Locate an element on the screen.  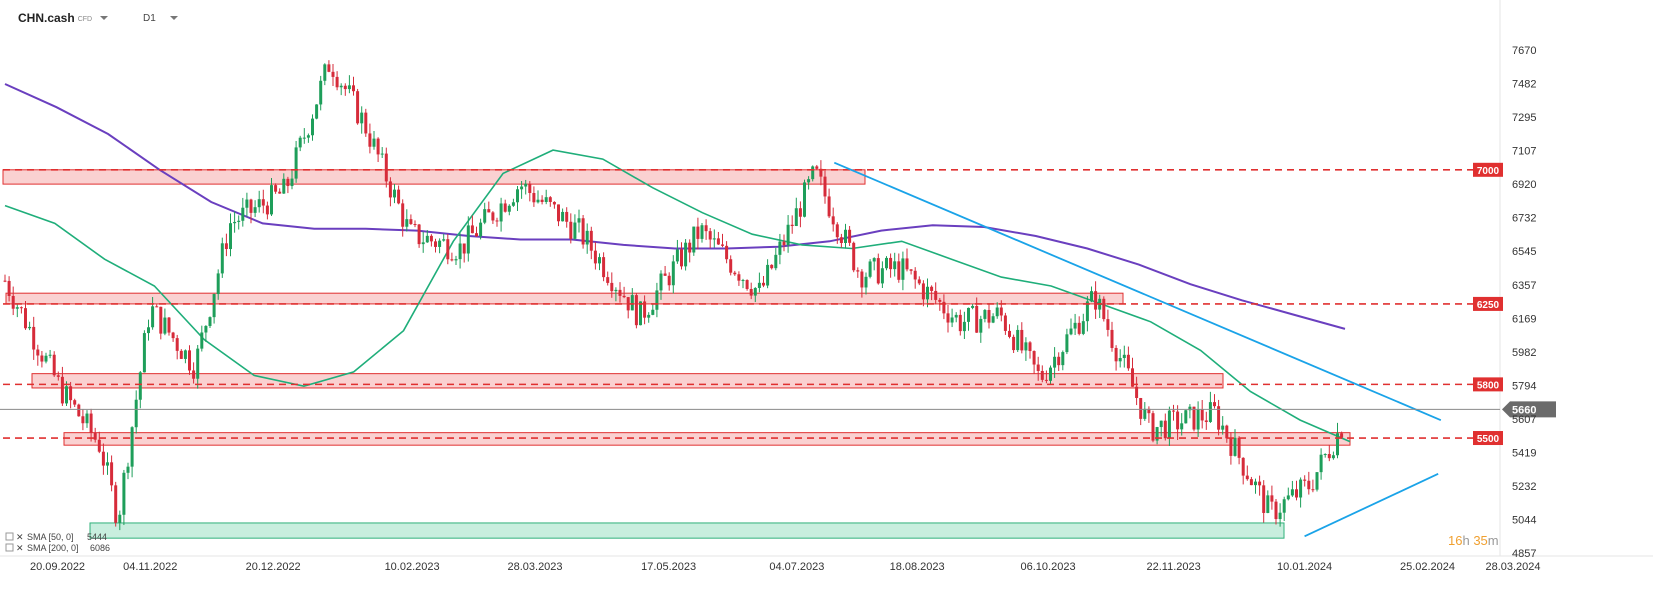
symbol-selector: CHN.cash CFD is located at coordinates (63, 18).